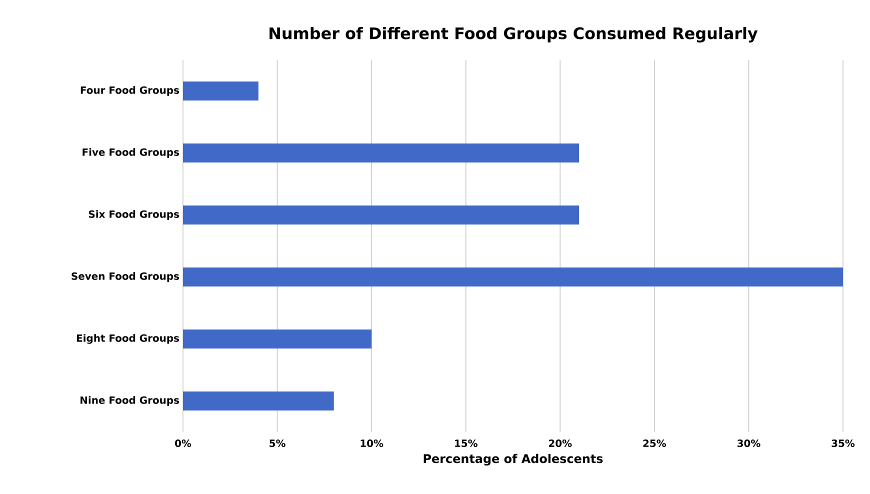  Describe the element at coordinates (130, 401) in the screenshot. I see `y-tick-label: Nine Food Groups` at that location.